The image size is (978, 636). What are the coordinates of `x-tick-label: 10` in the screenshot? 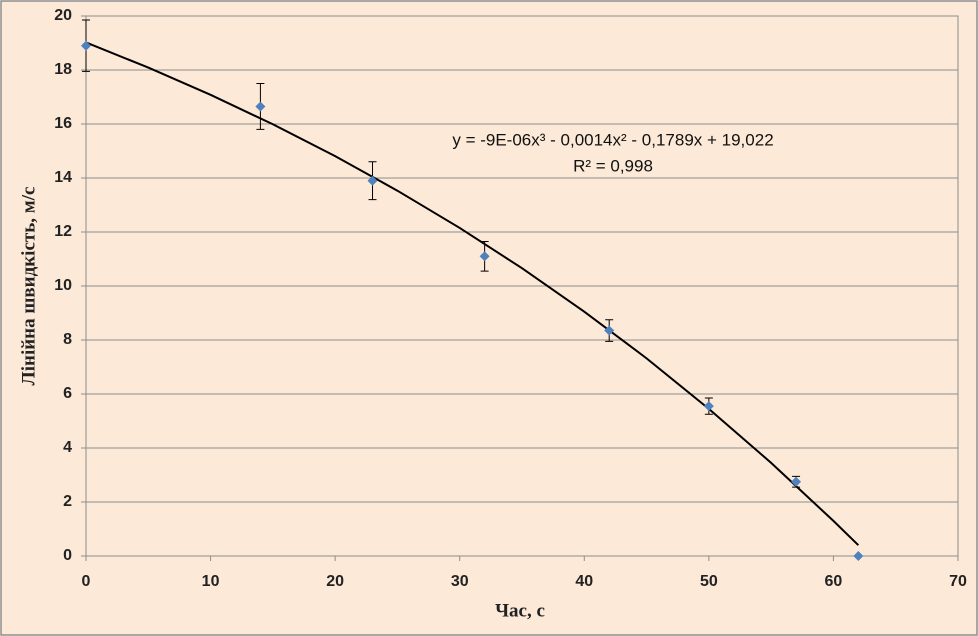 It's located at (211, 581).